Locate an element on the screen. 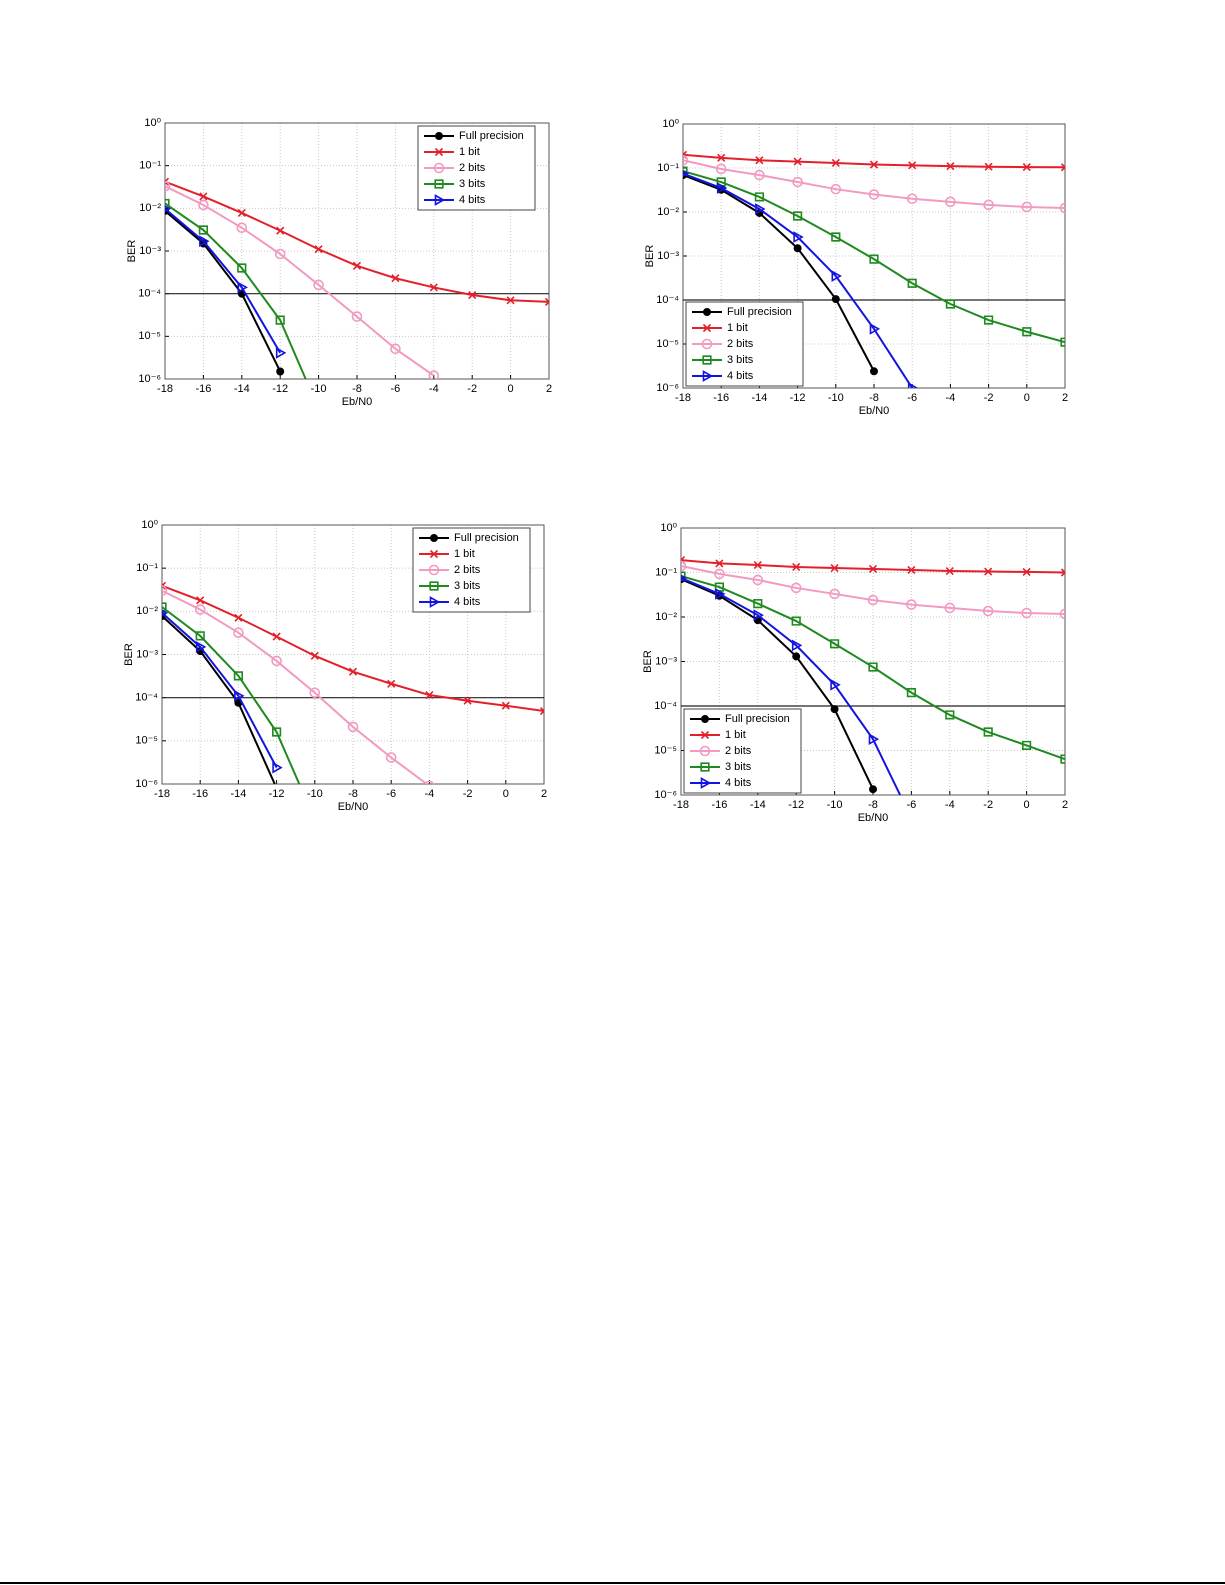  x-tick-label: -12 is located at coordinates (796, 805).